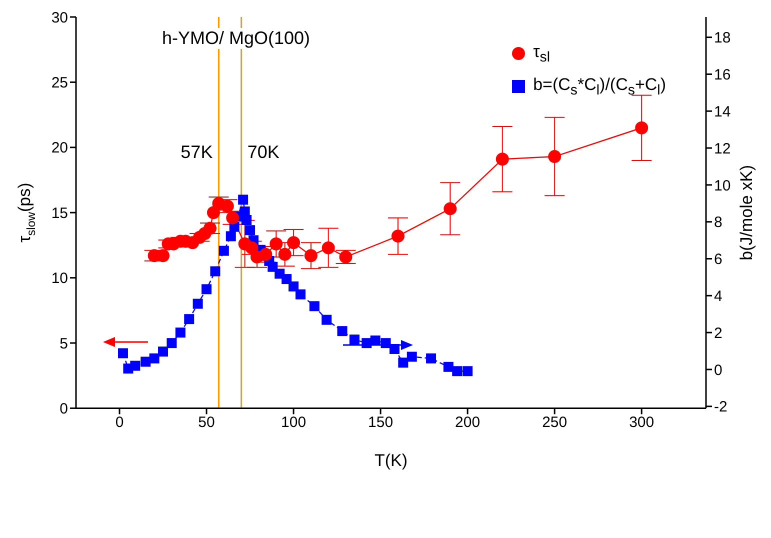 Image resolution: width=771 pixels, height=538 pixels. Describe the element at coordinates (263, 152) in the screenshot. I see `ref-line-label: 70K` at that location.